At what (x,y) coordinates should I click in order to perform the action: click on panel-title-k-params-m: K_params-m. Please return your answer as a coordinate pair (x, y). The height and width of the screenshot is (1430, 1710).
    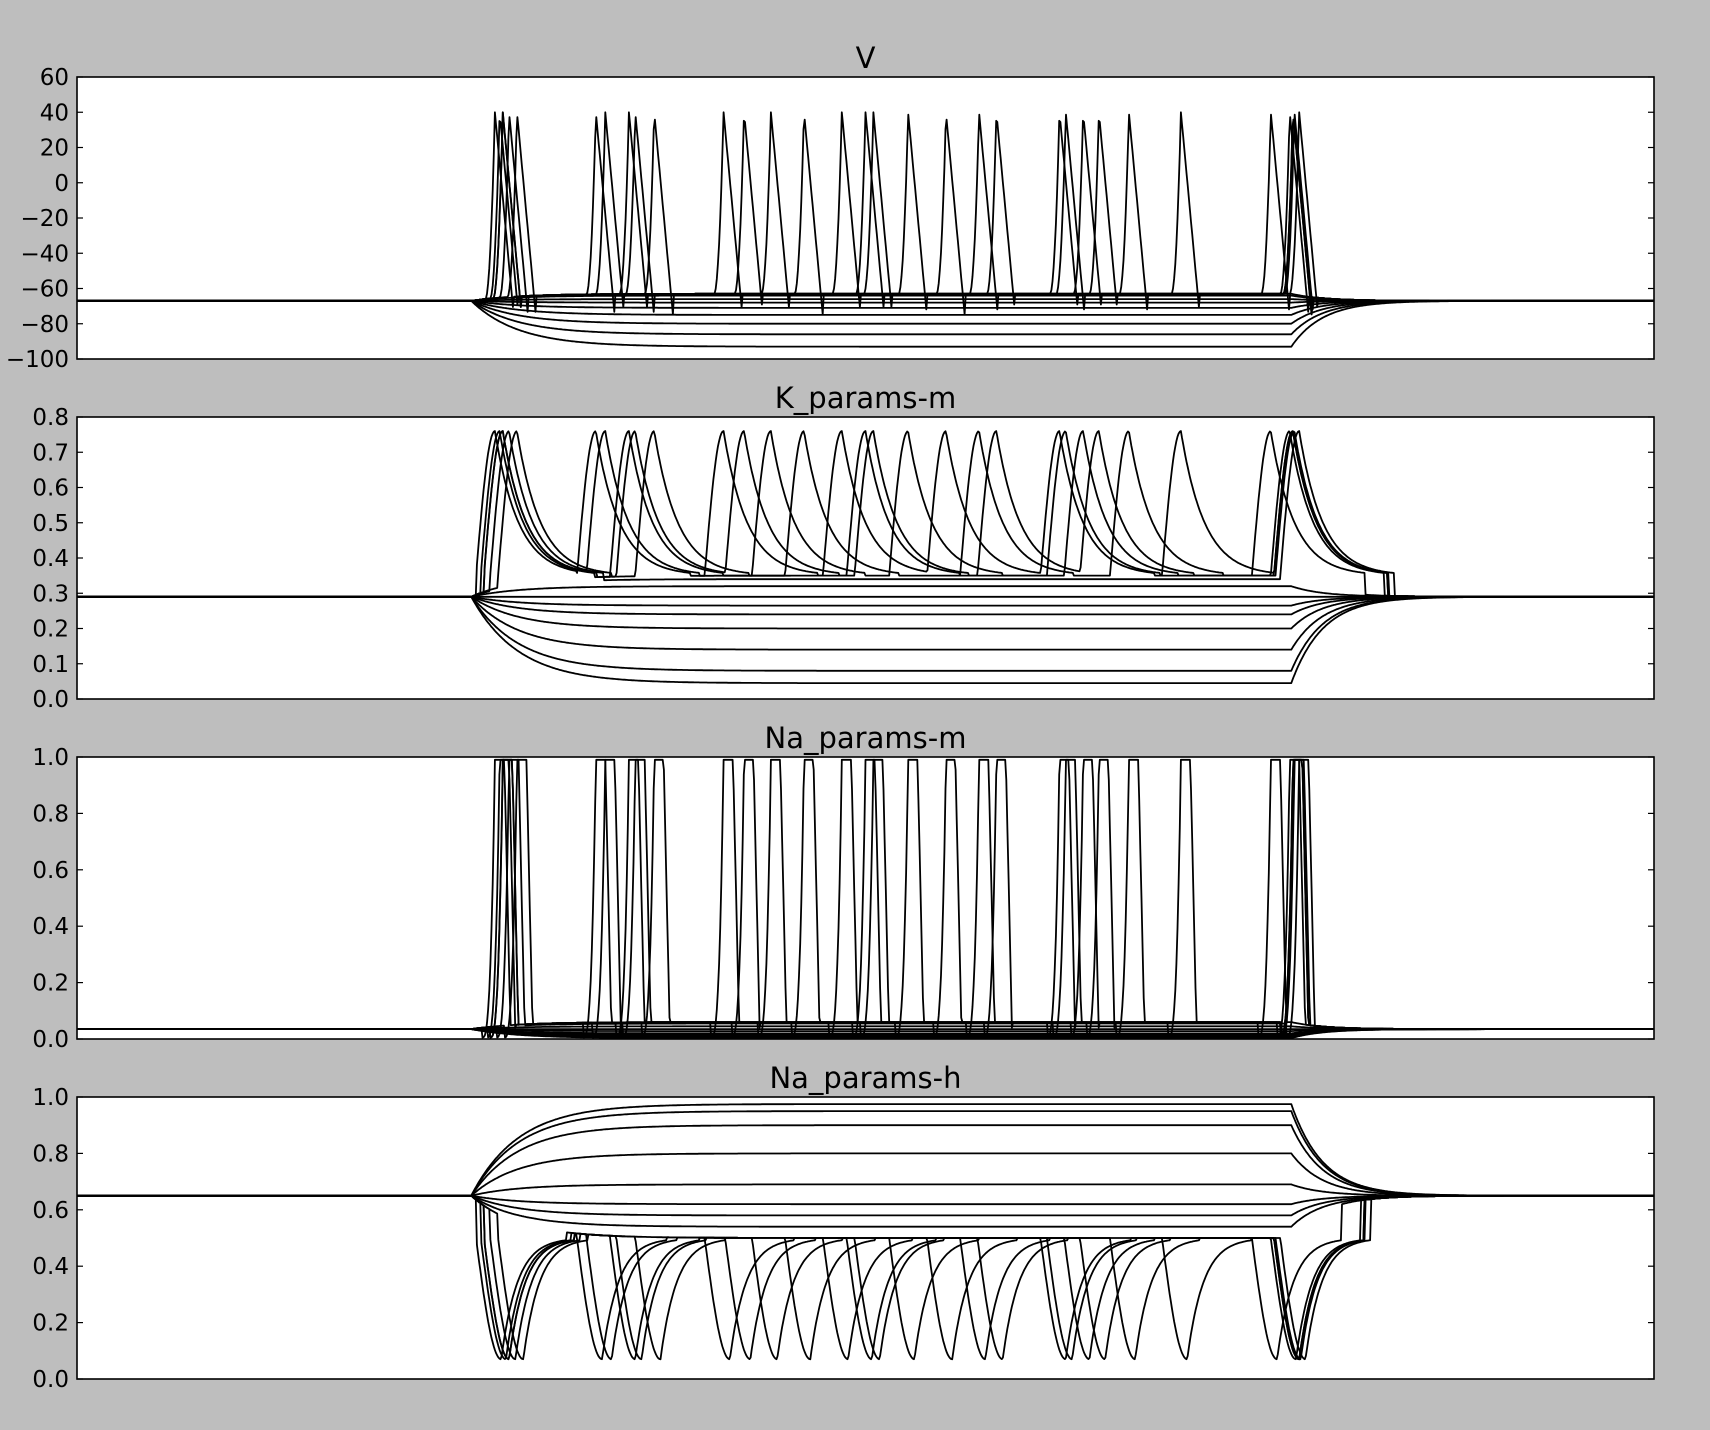
    Looking at the image, I should click on (865, 398).